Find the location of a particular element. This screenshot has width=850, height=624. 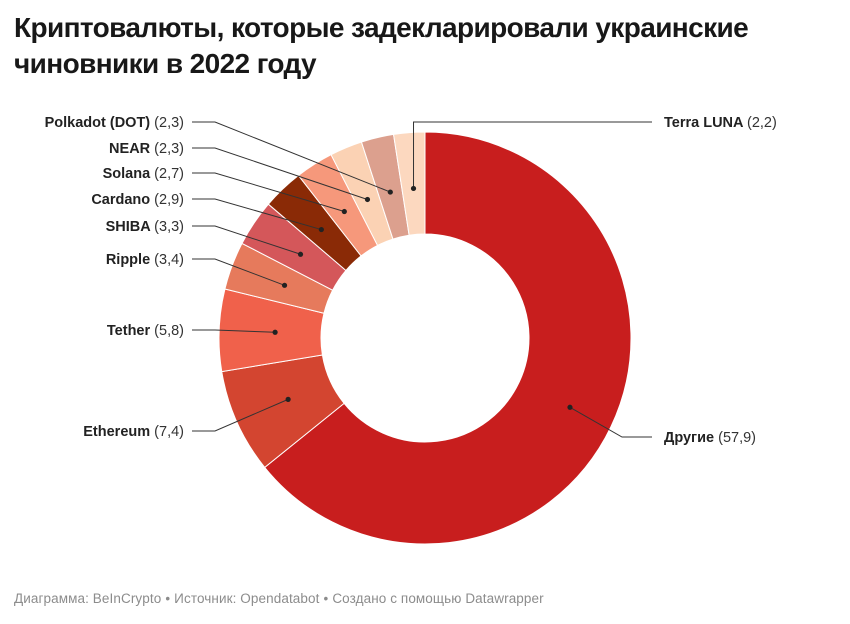

label-name: SHIBA is located at coordinates (130, 227).